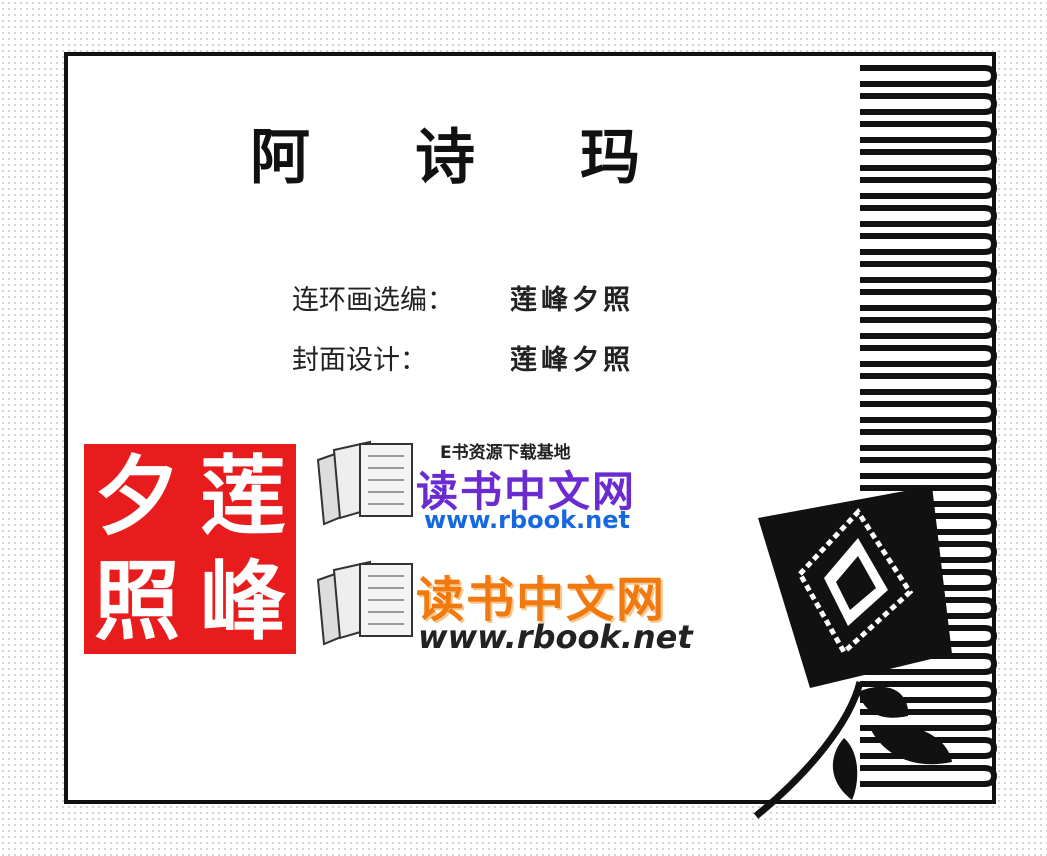 The height and width of the screenshot is (856, 1047). I want to click on title-char: 玛, so click(610, 157).